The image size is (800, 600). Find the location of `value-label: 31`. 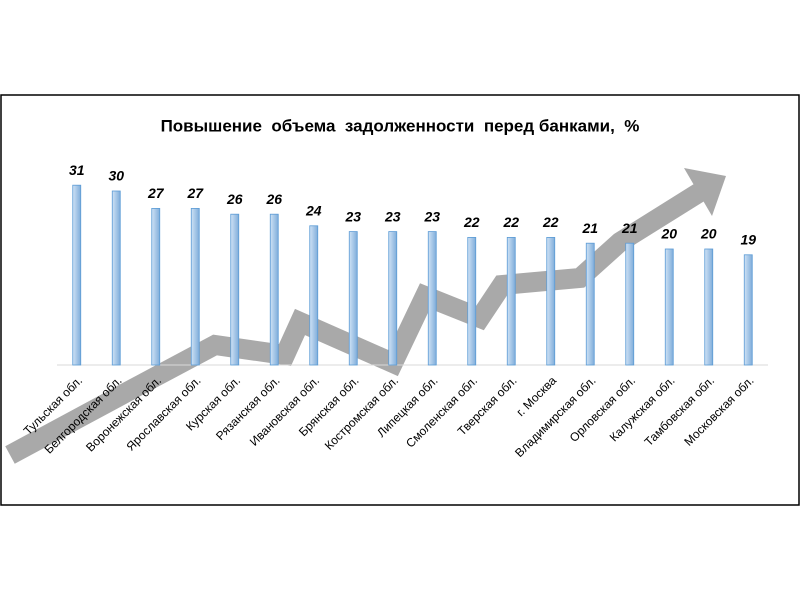

value-label: 31 is located at coordinates (77, 170).